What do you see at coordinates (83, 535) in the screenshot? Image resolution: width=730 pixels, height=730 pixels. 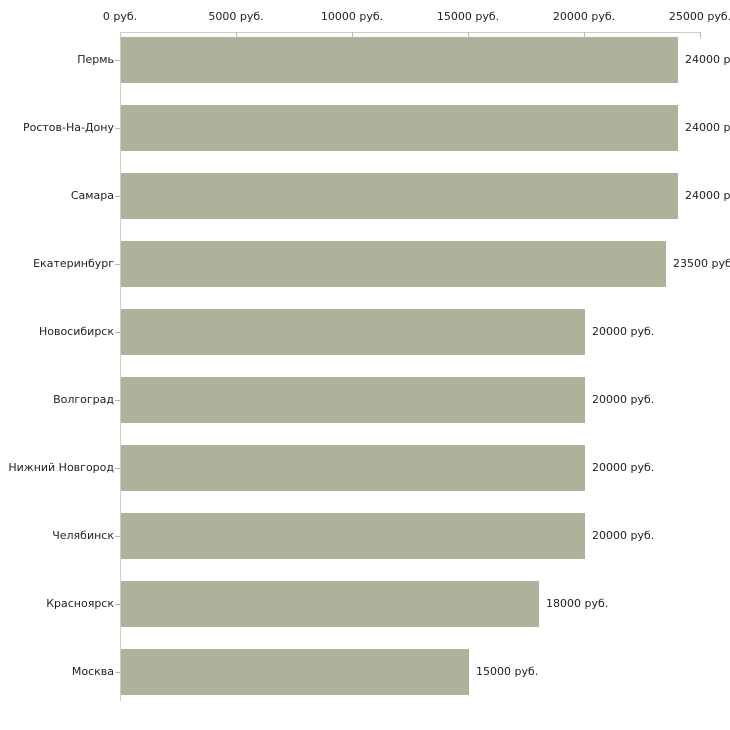 I see `category-label: Челябинск` at bounding box center [83, 535].